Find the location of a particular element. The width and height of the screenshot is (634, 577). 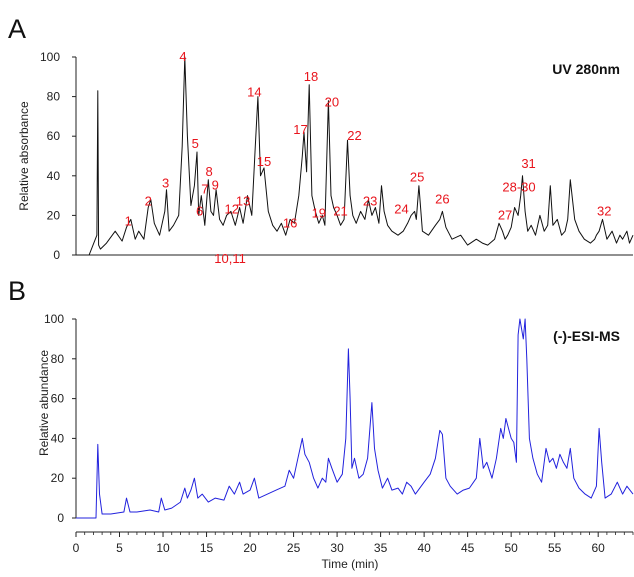

panel-a-peak-label: 16 is located at coordinates (290, 222).